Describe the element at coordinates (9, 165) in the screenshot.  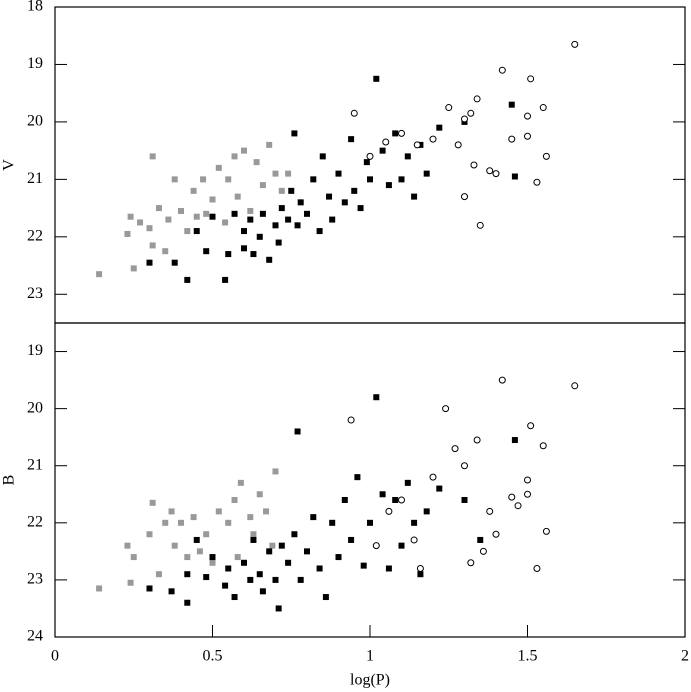
I see `y-axis-label: V` at that location.